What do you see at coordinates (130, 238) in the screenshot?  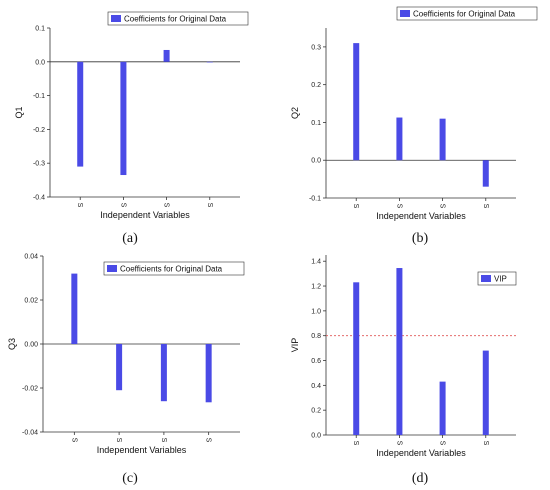 I see `panel-label: (a)` at bounding box center [130, 238].